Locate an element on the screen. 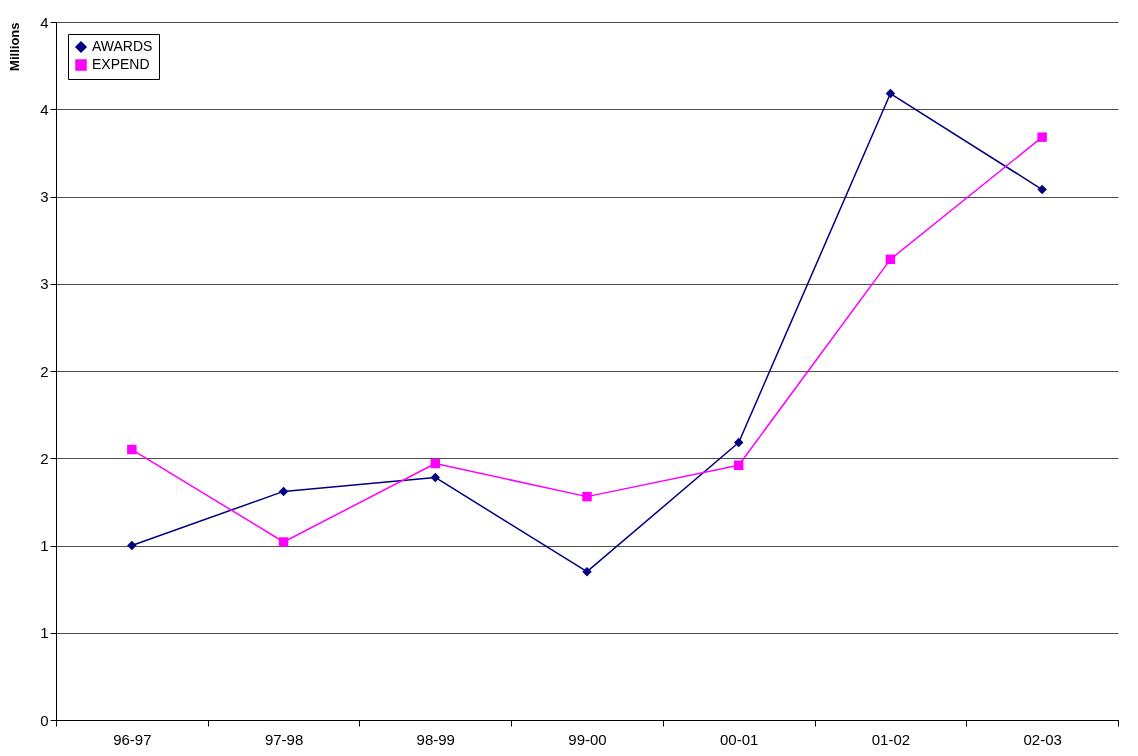  x-tick-label: 00-01 is located at coordinates (739, 739).